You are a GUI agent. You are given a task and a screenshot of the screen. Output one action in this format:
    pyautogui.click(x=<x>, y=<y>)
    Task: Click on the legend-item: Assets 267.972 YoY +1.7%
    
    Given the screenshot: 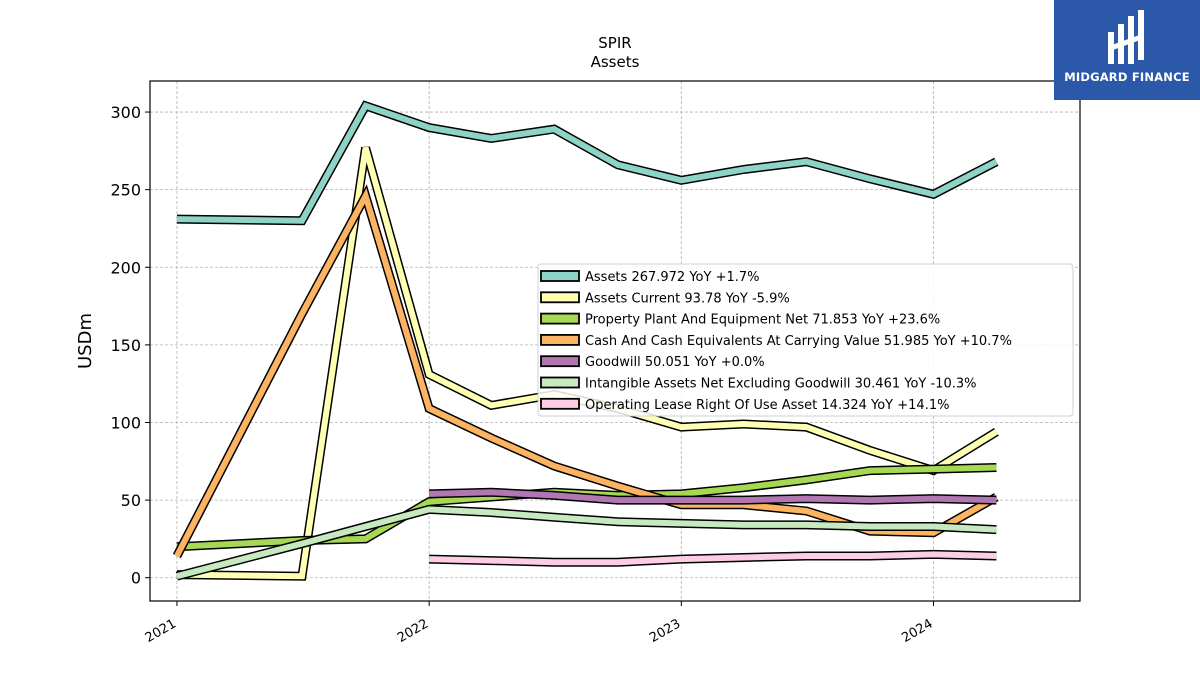 What is the action you would take?
    pyautogui.click(x=650, y=277)
    